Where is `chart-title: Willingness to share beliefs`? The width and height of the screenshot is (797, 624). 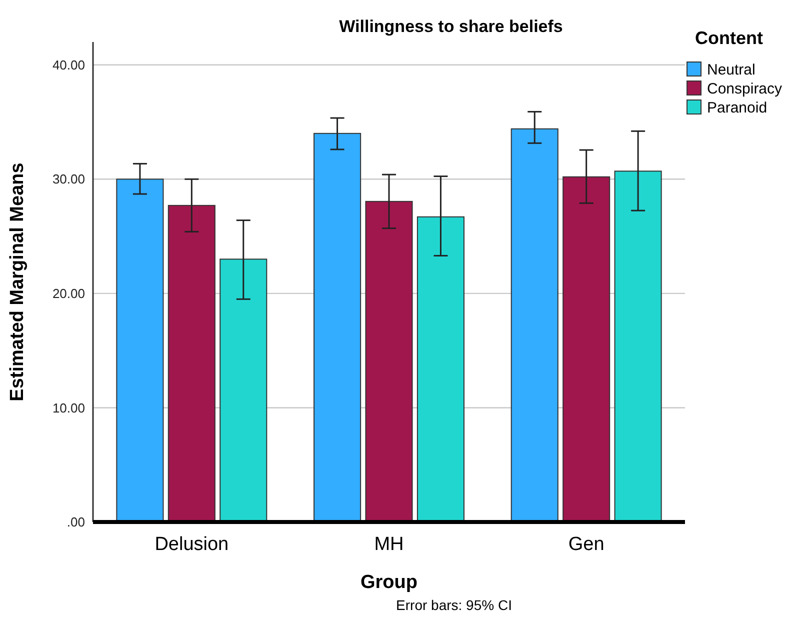 chart-title: Willingness to share beliefs is located at coordinates (451, 26).